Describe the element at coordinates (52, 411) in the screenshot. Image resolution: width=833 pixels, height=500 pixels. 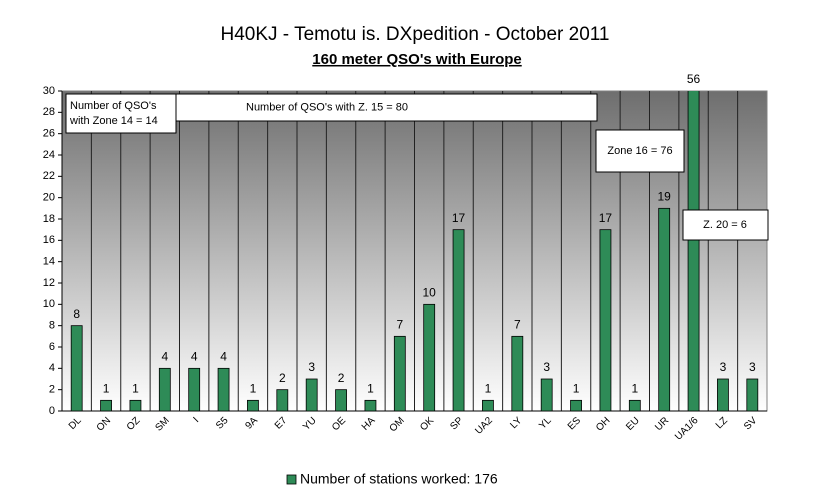
I see `y-tick-label: 0` at that location.